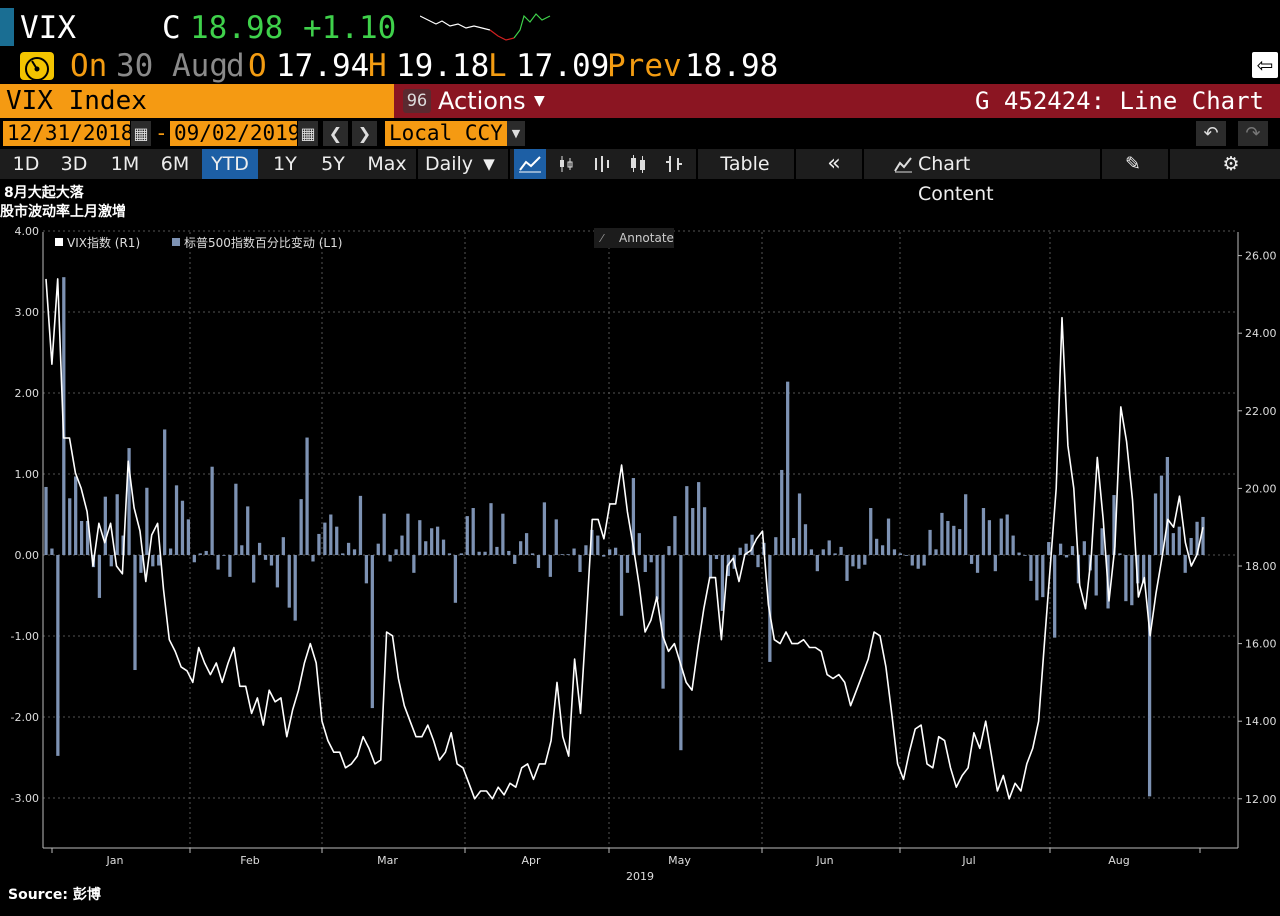  What do you see at coordinates (1253, 133) in the screenshot?
I see `redo-icon: ↷` at bounding box center [1253, 133].